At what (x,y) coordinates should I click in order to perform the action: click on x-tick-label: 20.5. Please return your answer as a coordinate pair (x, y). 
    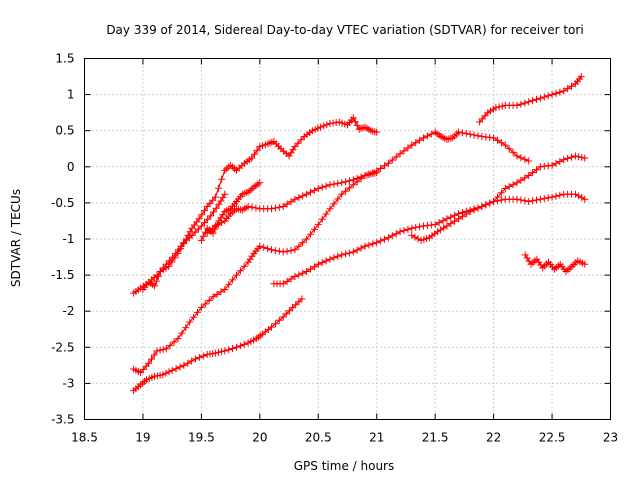
    Looking at the image, I should click on (318, 438).